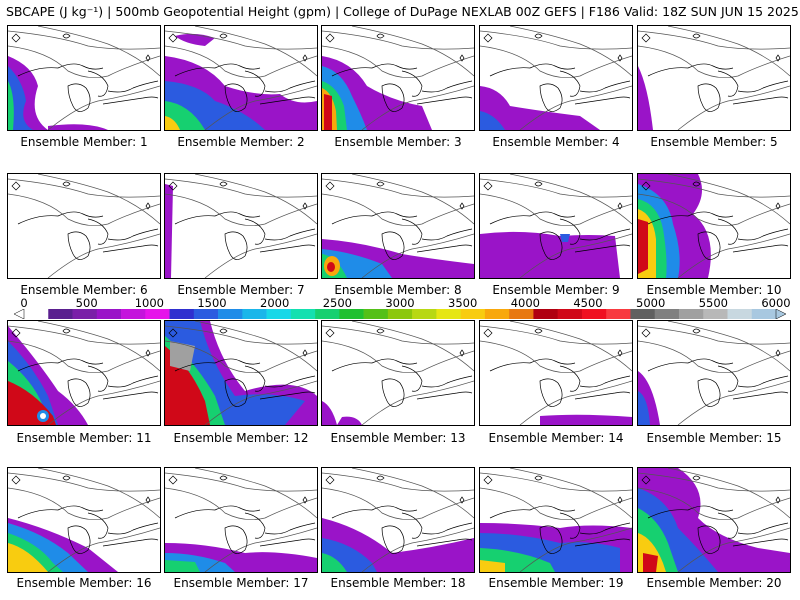 This screenshot has width=800, height=600. I want to click on colorbar-tick-label: 5500, so click(713, 303).